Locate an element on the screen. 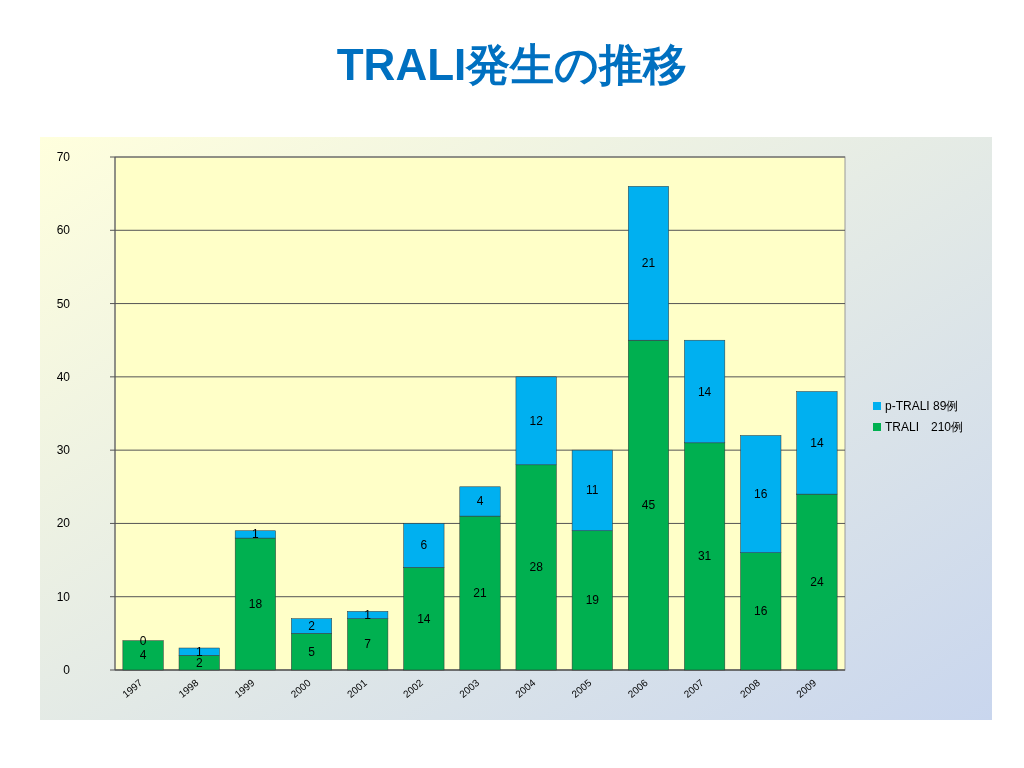 The width and height of the screenshot is (1024, 768). data-label: 7 is located at coordinates (368, 644).